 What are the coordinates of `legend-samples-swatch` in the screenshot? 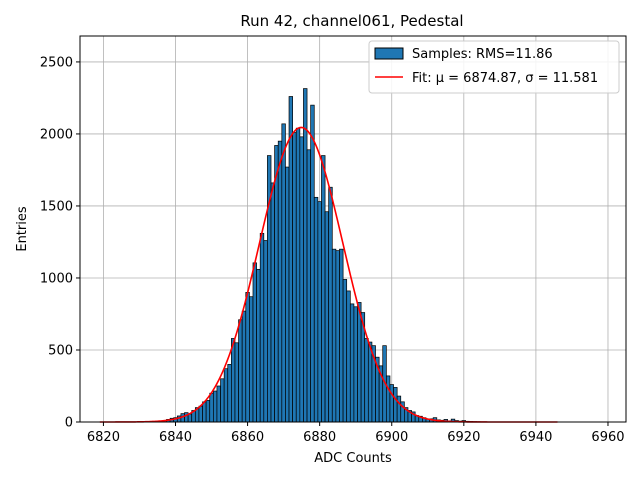 It's located at (389, 53).